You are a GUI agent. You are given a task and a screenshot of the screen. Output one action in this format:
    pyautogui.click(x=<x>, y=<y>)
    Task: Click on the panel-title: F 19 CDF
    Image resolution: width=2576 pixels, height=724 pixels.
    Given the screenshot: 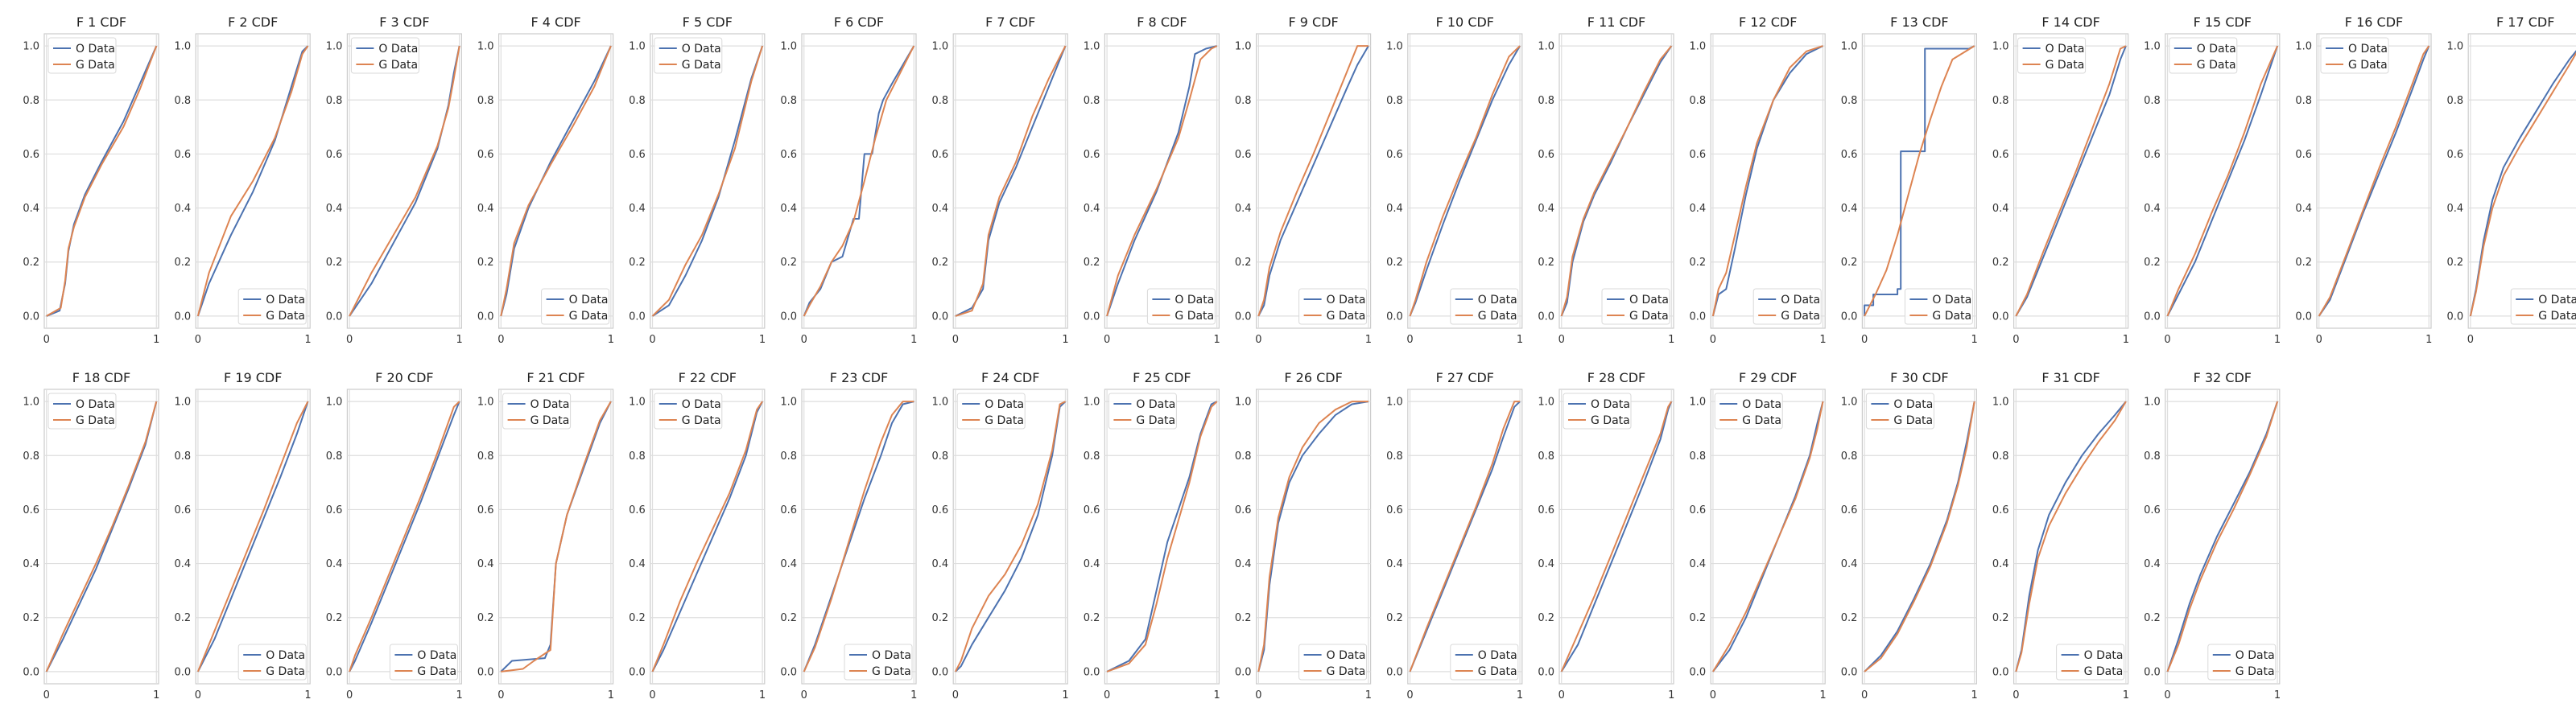 What is the action you would take?
    pyautogui.click(x=253, y=377)
    